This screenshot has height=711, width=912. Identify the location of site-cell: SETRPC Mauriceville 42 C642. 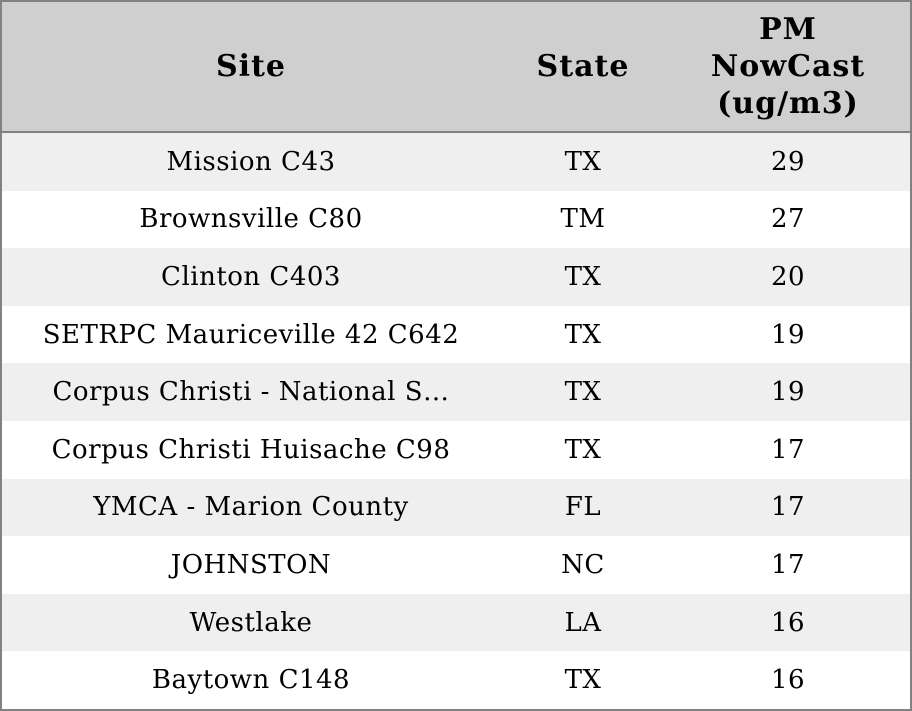
(251, 334).